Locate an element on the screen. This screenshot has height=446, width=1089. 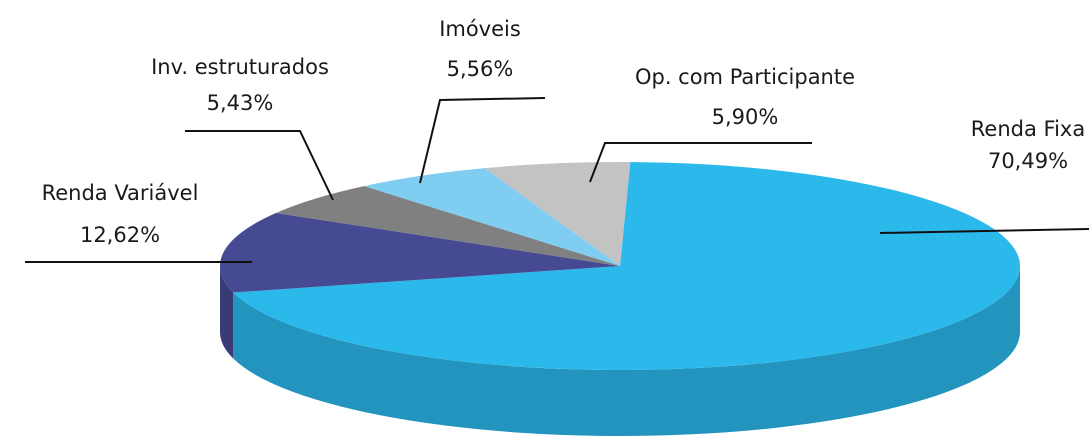
value-label: 5,56% is located at coordinates (480, 69).